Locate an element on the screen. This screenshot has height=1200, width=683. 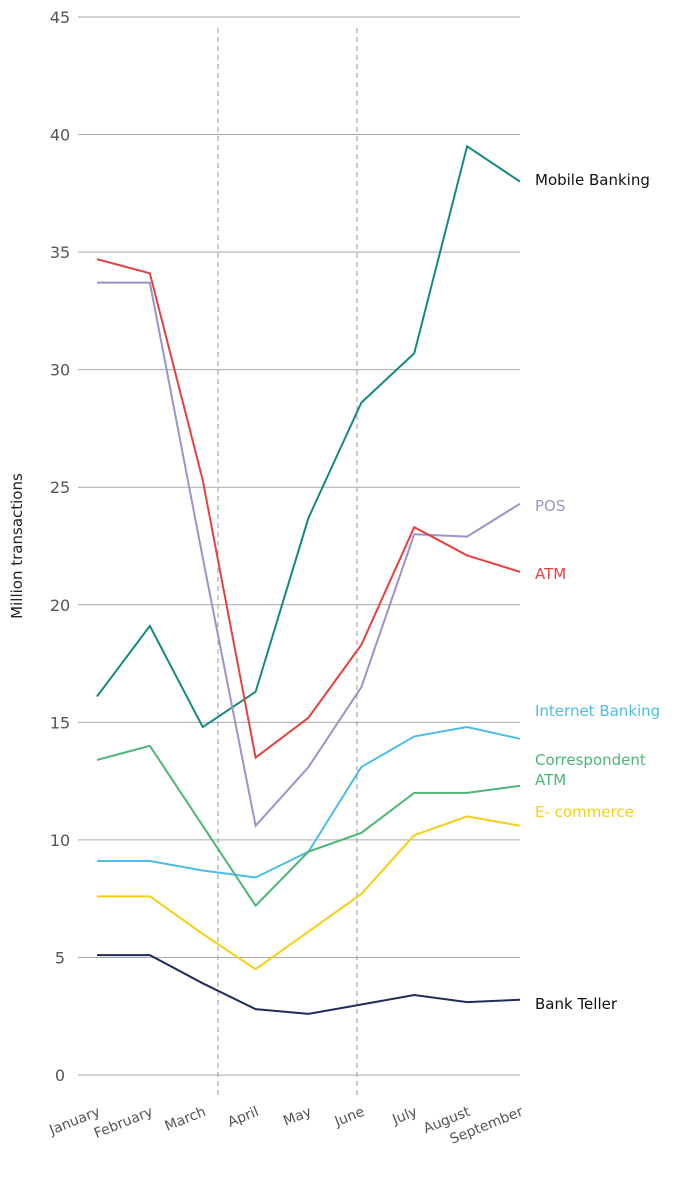
series-label: POS is located at coordinates (550, 505).